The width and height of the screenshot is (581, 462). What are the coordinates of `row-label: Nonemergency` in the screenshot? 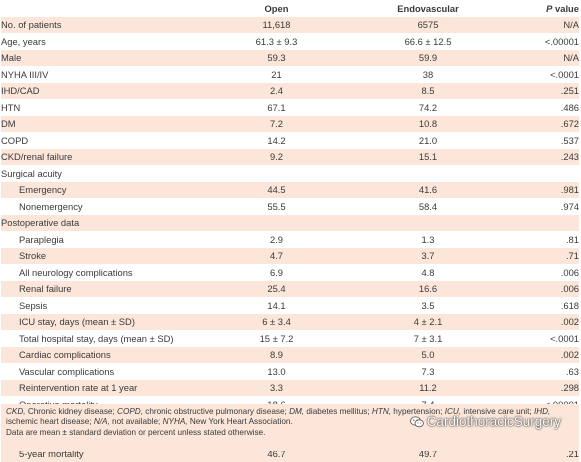 It's located at (99, 206).